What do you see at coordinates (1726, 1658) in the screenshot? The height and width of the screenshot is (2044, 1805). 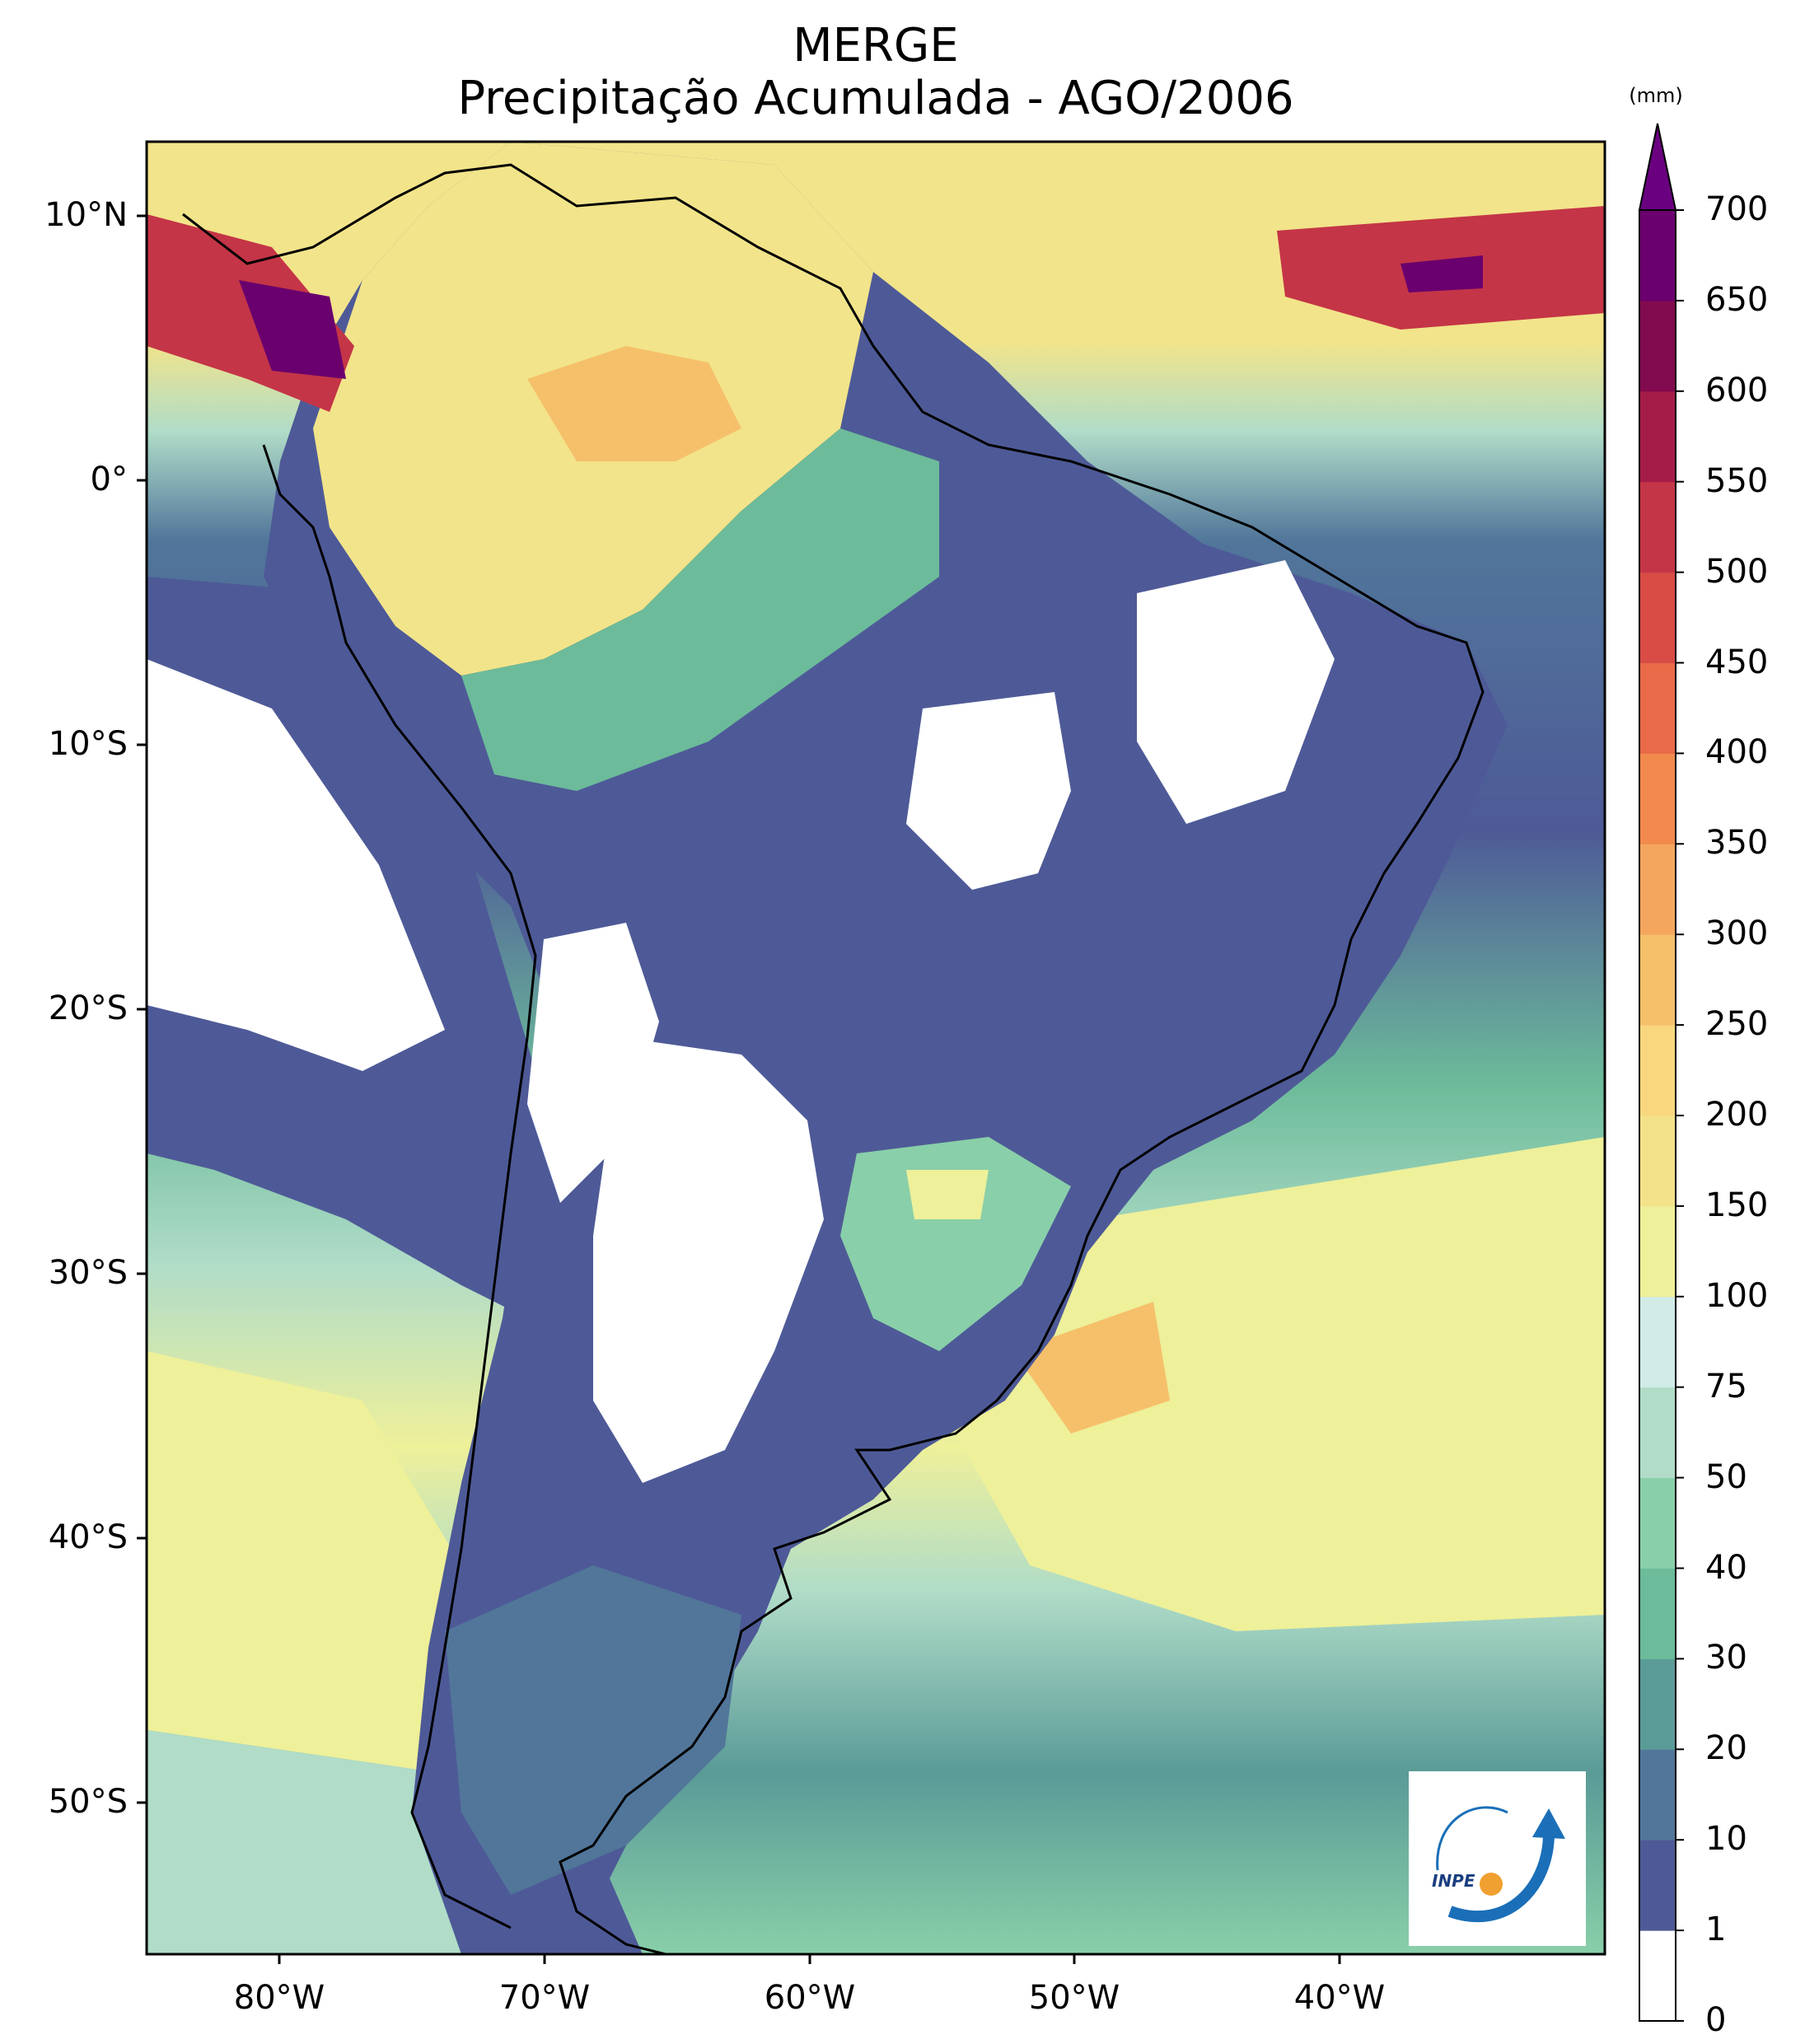 I see `colorbar-level-label: 30` at bounding box center [1726, 1658].